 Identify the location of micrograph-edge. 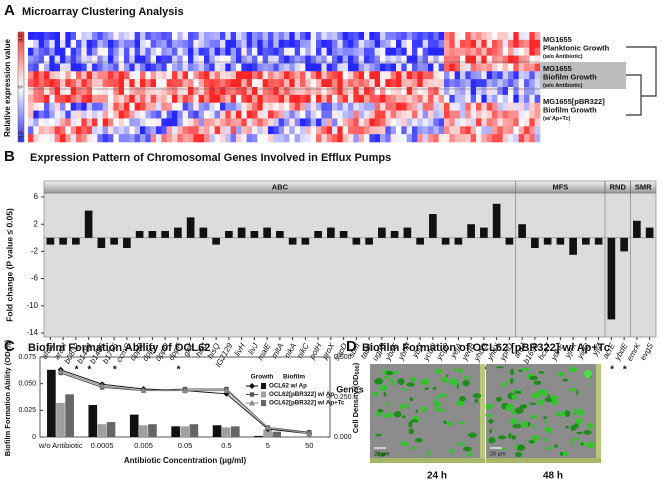
(427, 460).